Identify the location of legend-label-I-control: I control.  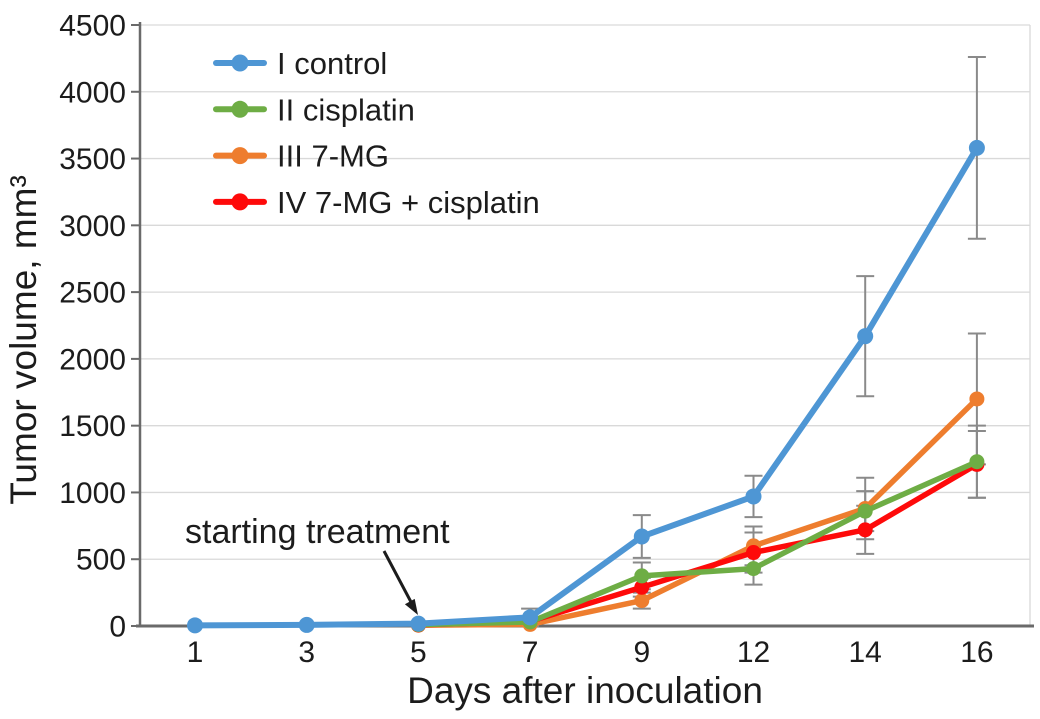
(332, 63).